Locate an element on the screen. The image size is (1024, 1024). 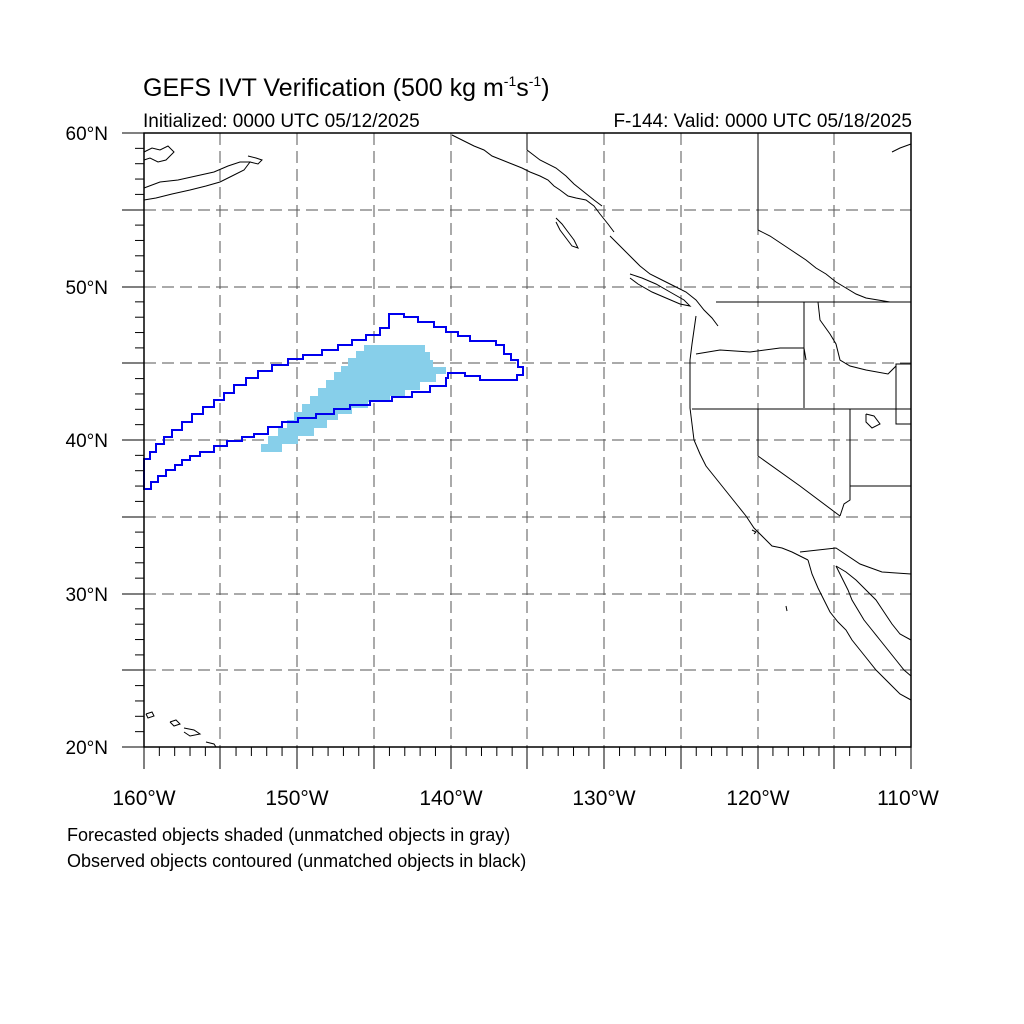
lon-label-160w: 160°W is located at coordinates (143, 798).